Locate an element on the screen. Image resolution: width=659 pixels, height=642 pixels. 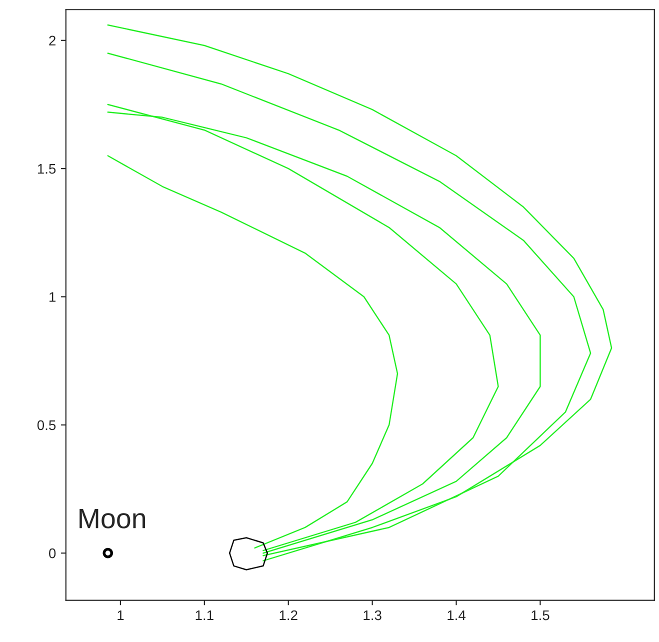
x-tick-label: 1.3 is located at coordinates (373, 615).